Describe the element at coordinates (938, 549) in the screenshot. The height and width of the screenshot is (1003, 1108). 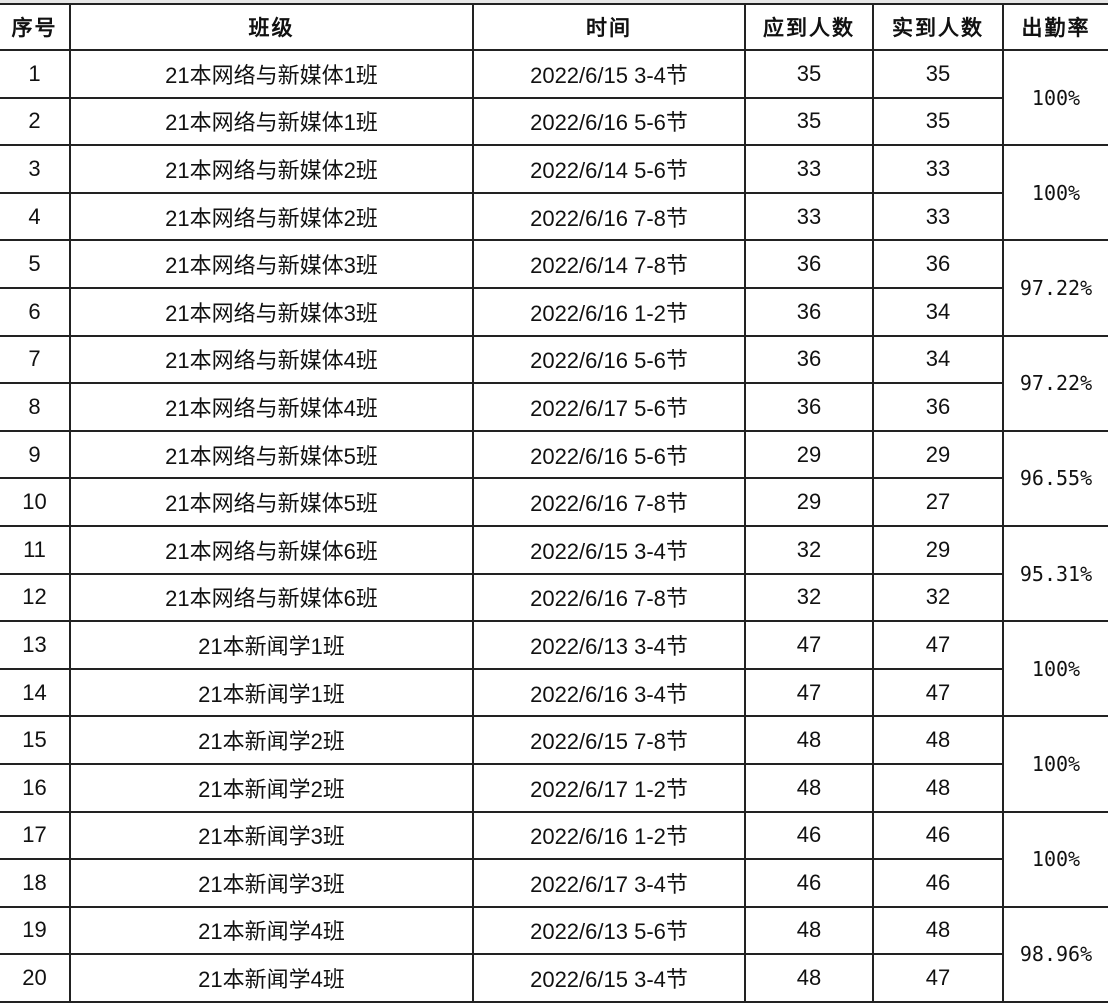
I see `cell-actual: 29` at that location.